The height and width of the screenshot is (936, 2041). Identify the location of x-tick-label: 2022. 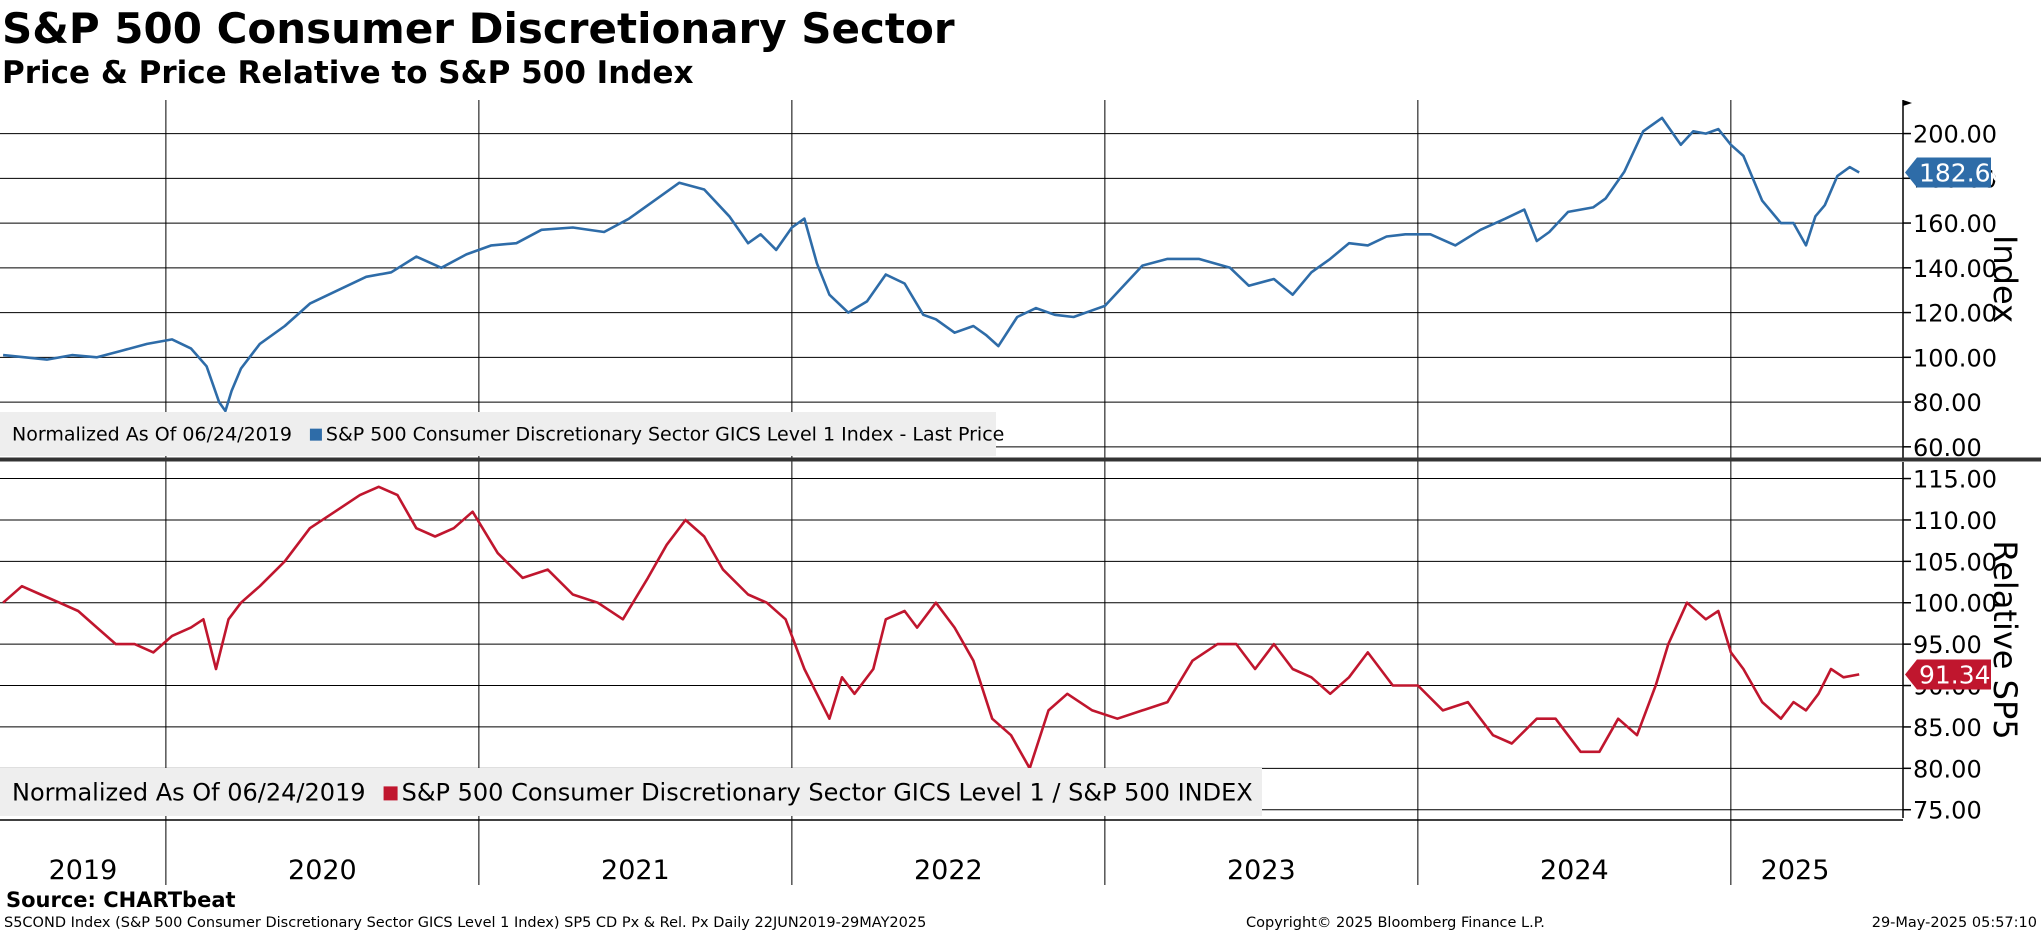
(948, 870).